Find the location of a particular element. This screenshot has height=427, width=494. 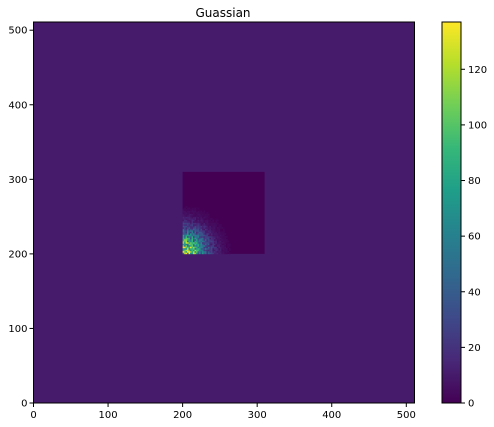

y-tick-label: 0 is located at coordinates (24, 404).